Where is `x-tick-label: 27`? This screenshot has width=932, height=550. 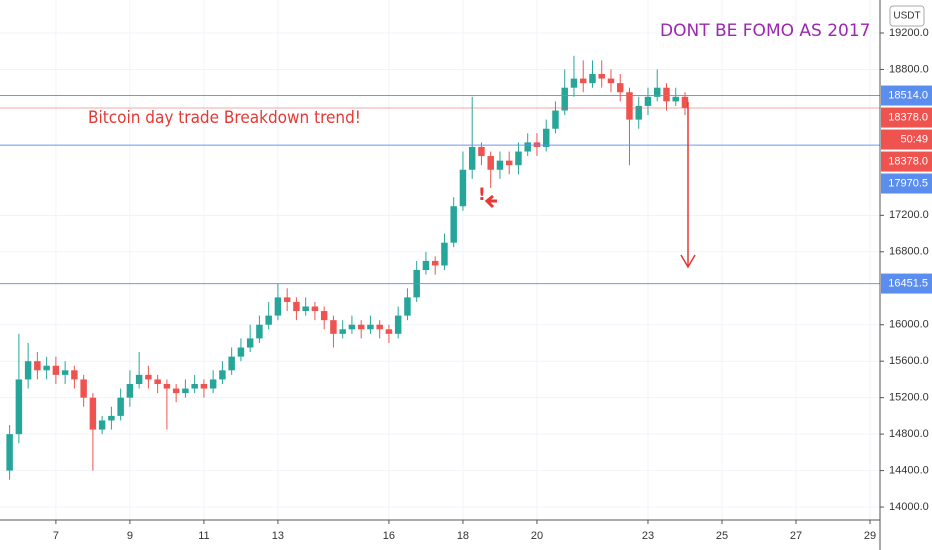 x-tick-label: 27 is located at coordinates (796, 536).